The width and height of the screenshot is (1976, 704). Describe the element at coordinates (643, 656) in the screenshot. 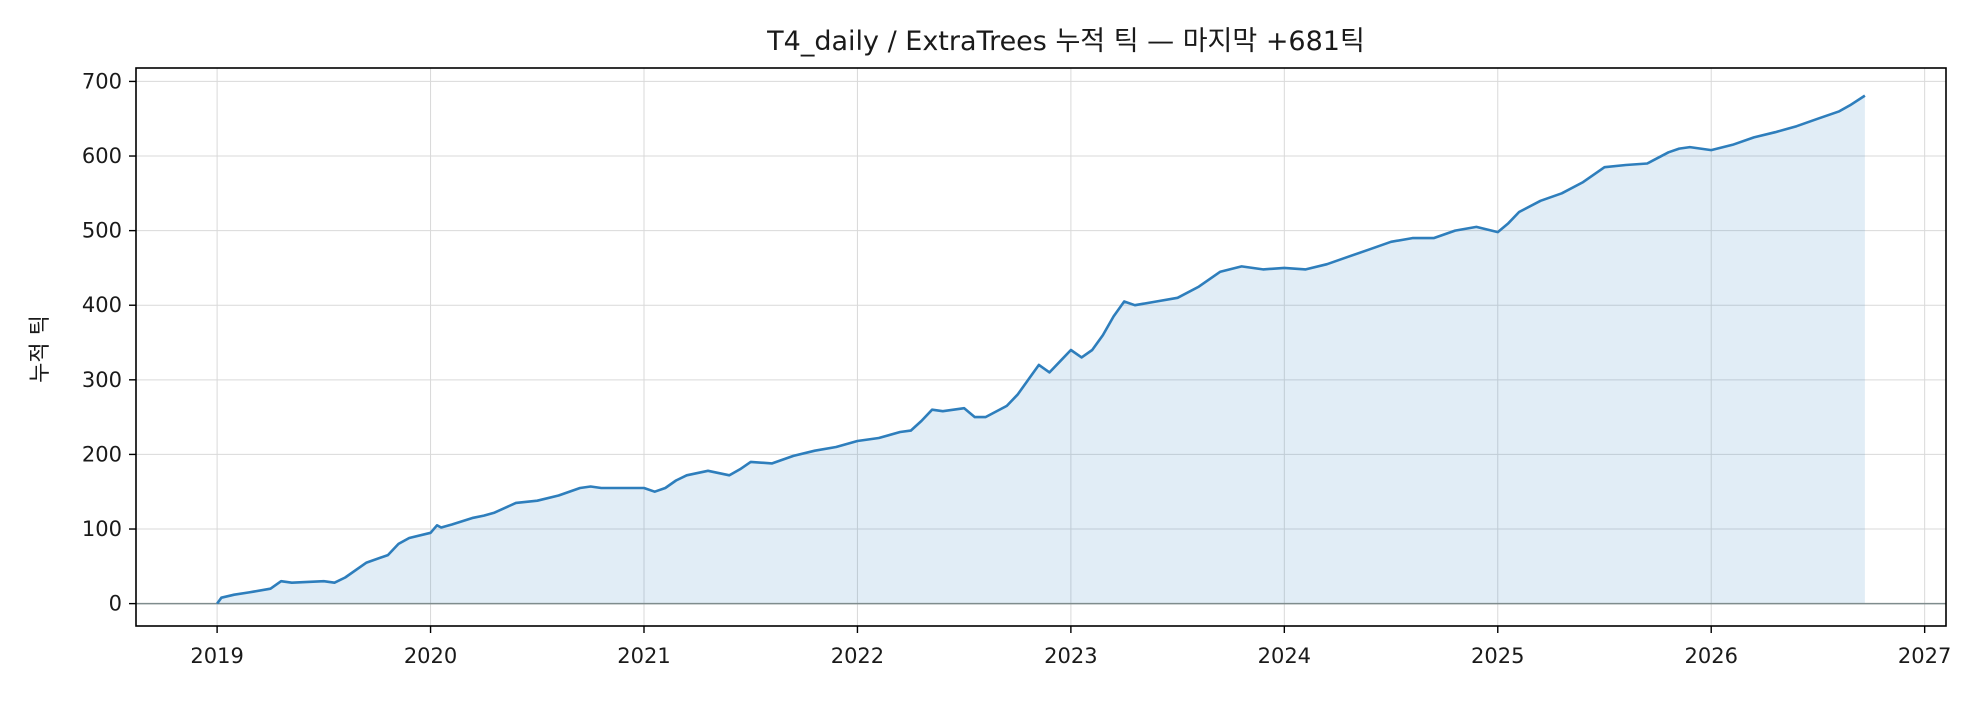

I see `x-tick-label: 2021` at that location.